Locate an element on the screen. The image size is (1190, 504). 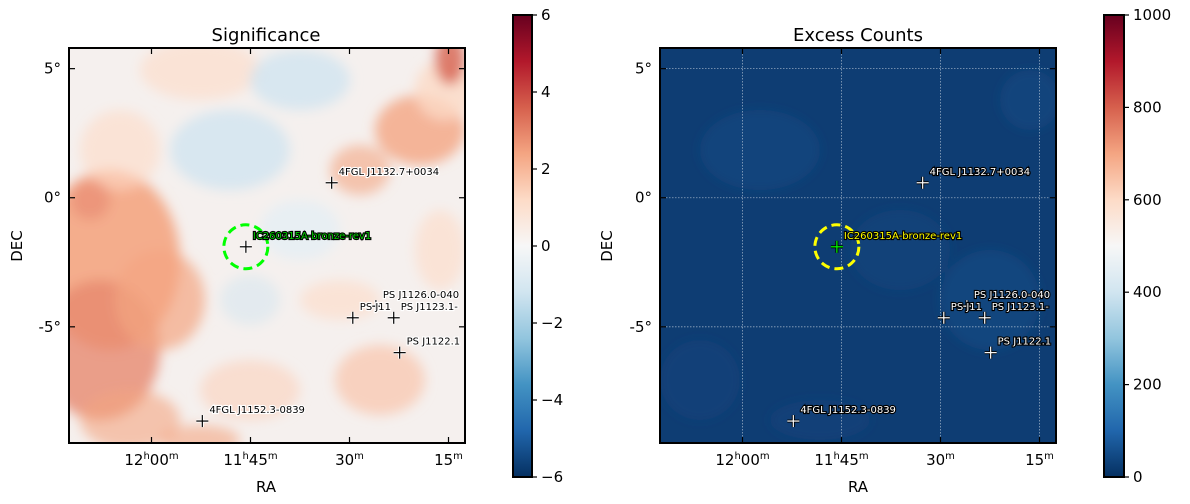
significance-colorbar: 6 4 2 0 −2 −4 −6 is located at coordinates (537, 246).